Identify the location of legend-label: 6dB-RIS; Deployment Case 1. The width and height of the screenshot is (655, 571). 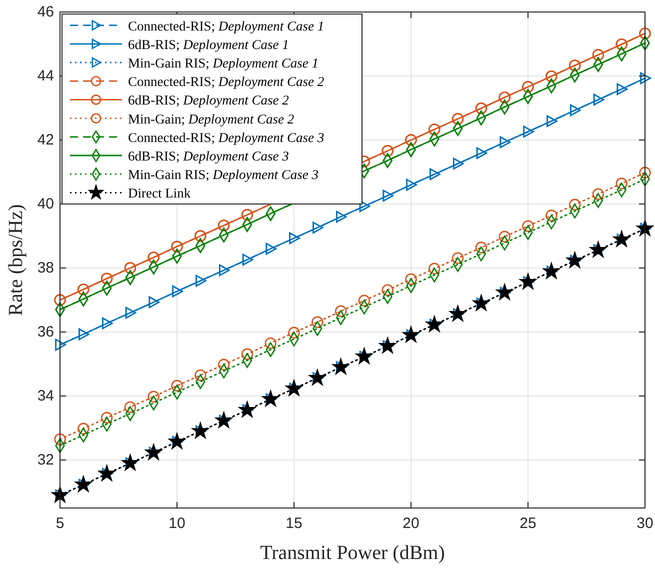
(208, 44).